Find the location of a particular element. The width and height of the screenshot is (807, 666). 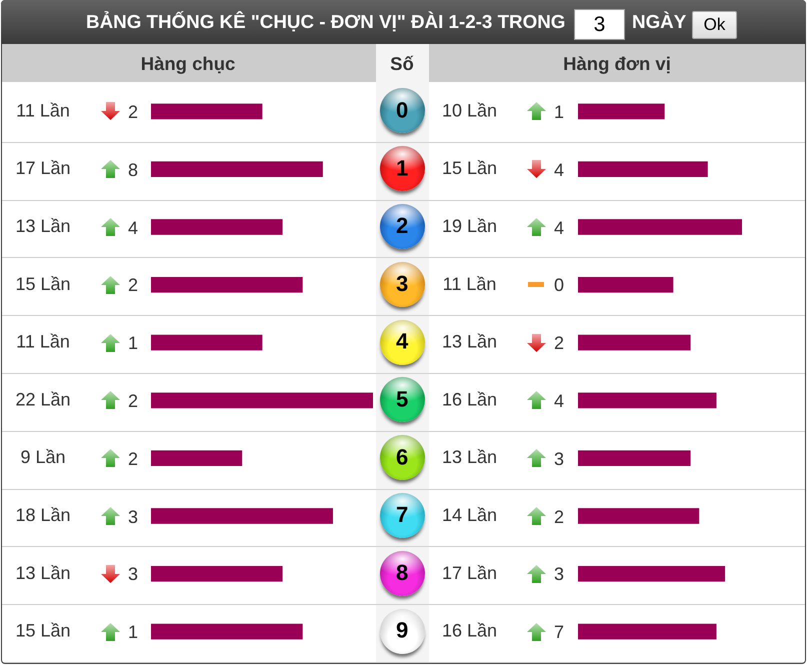

y-tick-label: 2 is located at coordinates (402, 225).